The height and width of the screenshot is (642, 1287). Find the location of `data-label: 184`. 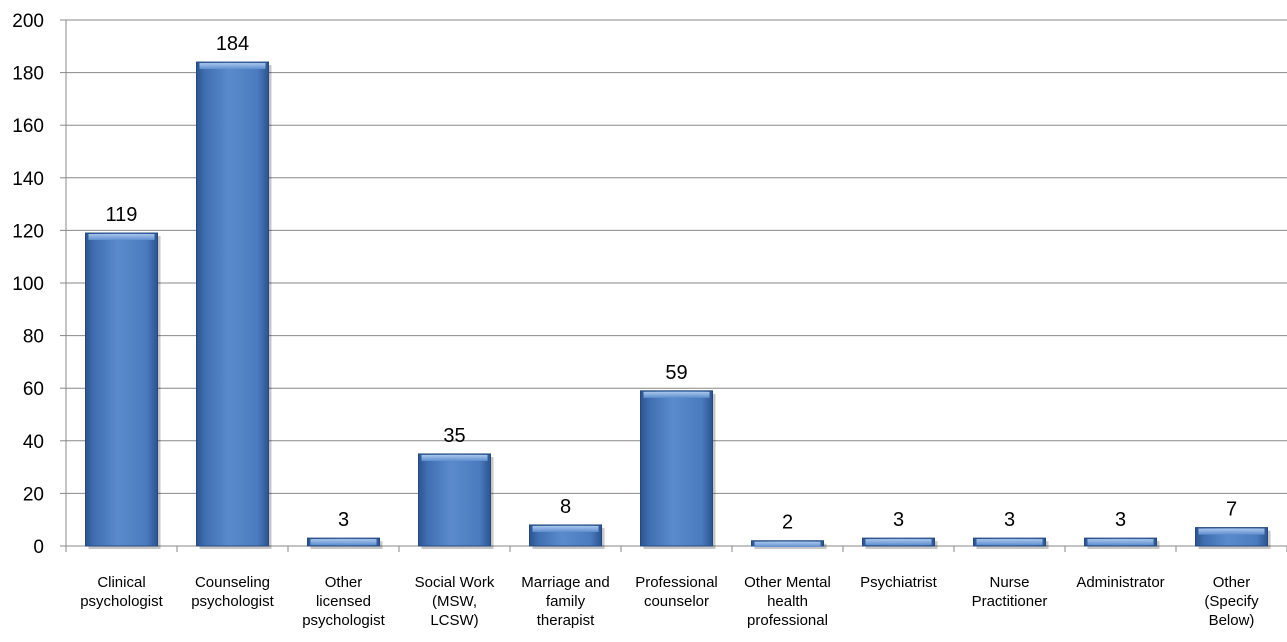

data-label: 184 is located at coordinates (232, 44).